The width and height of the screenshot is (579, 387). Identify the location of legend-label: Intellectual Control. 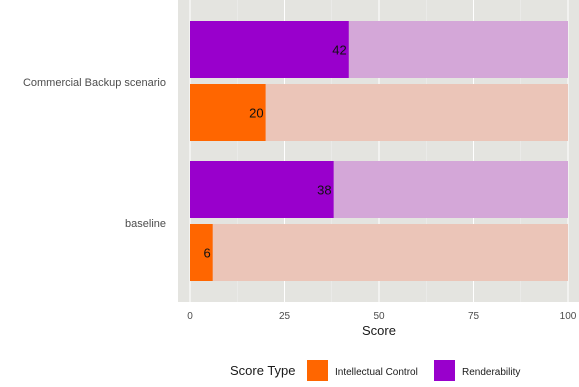
(376, 372).